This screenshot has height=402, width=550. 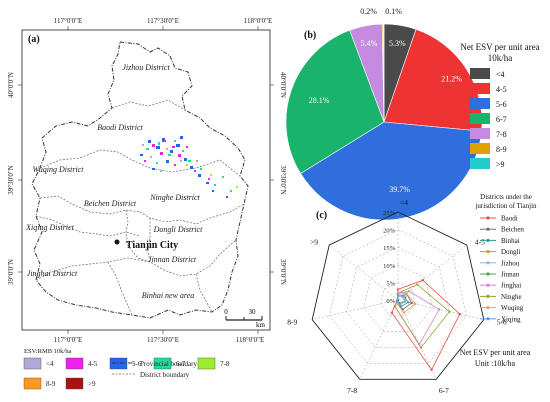 I want to click on bottom-tick-2: 117°30'0"E, so click(x=163, y=340).